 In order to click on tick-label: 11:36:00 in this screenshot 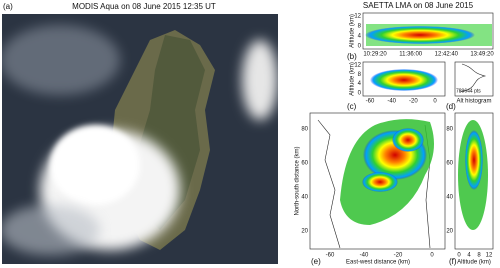, I will do `click(411, 55)`.